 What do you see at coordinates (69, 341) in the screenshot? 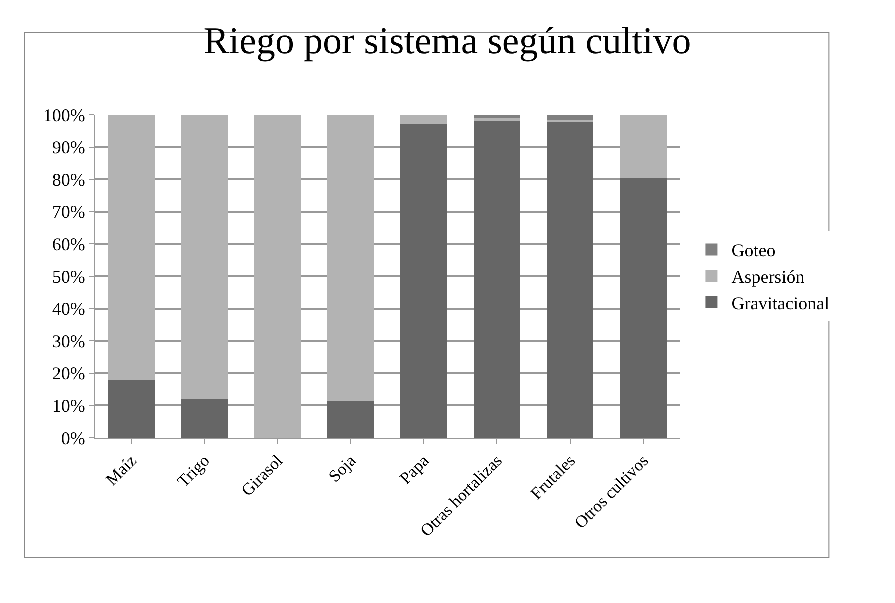
I see `y-tick-label: 30%` at bounding box center [69, 341].